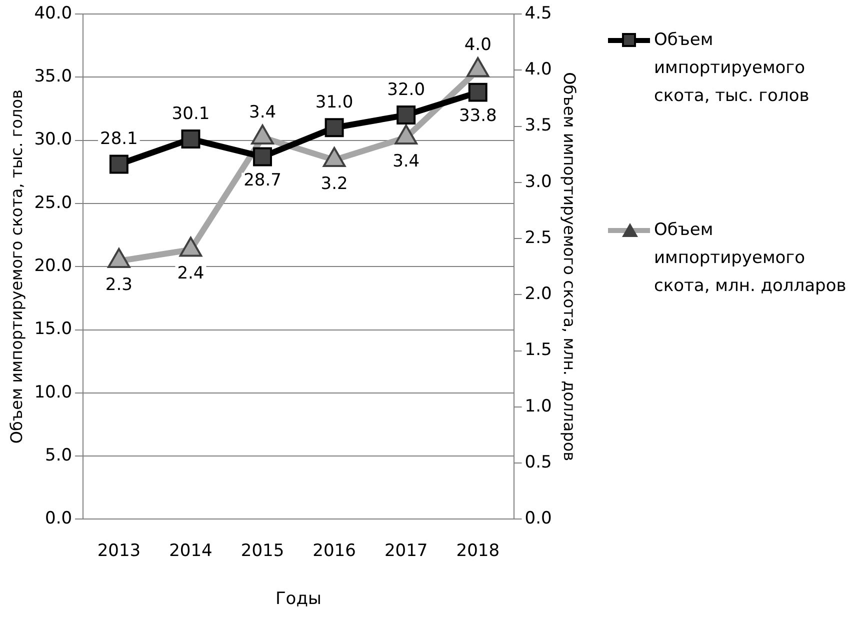  I want to click on x-tick-label: 2017, so click(406, 550).